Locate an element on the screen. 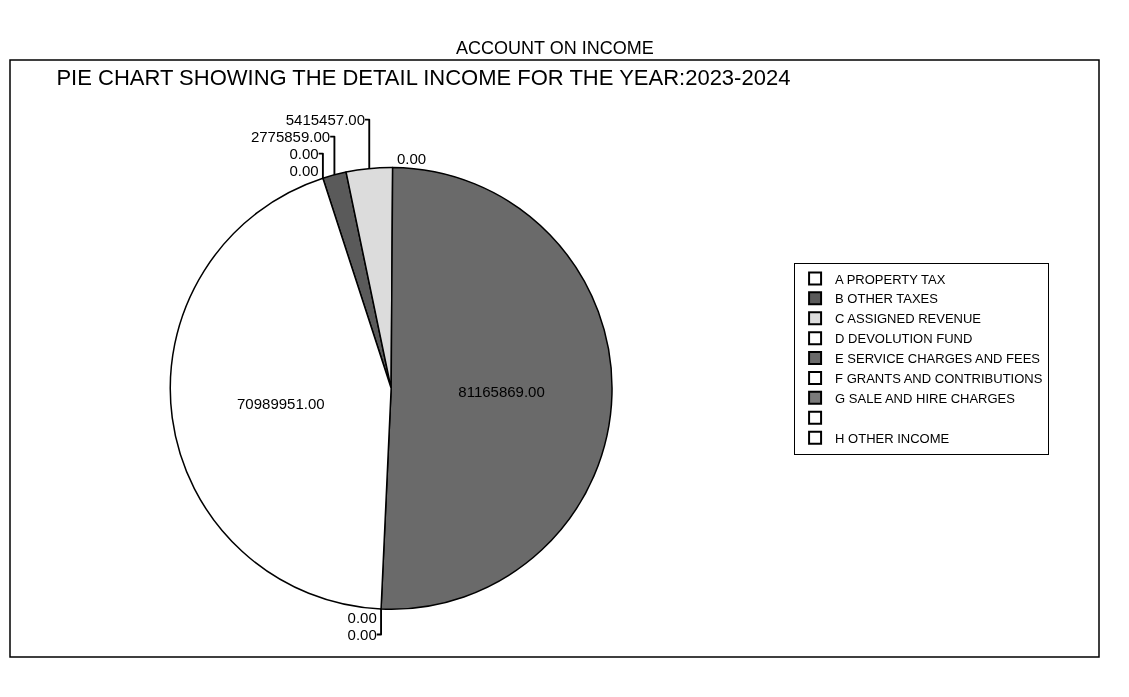  legend-label: A PROPERTY TAX is located at coordinates (890, 279).